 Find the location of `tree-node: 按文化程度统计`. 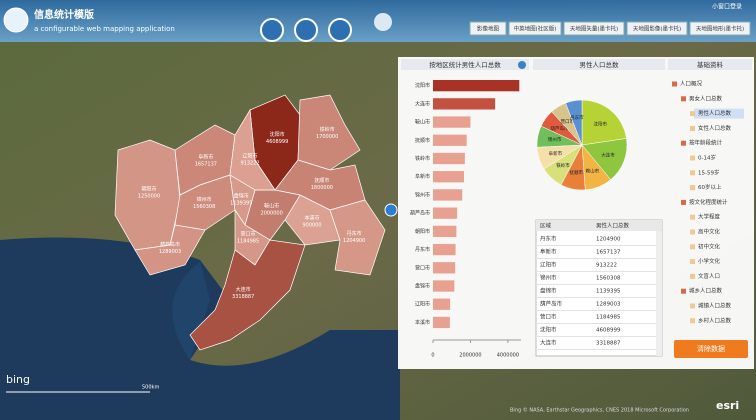

tree-node: 按文化程度统计 is located at coordinates (708, 202).